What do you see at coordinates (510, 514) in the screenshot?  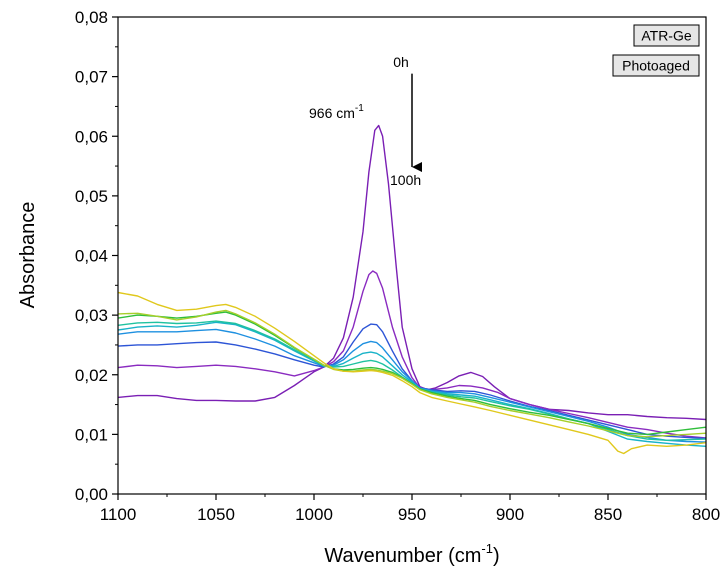 I see `x-tick-label: 900` at bounding box center [510, 514].